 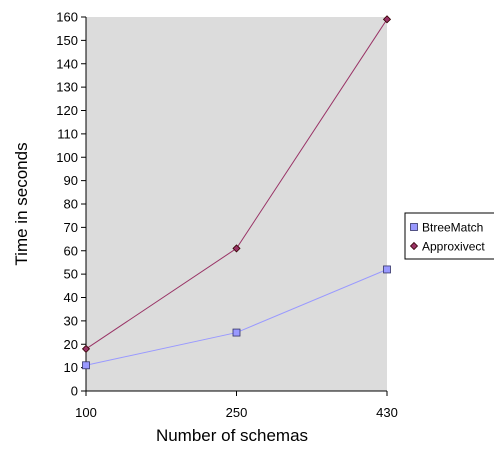 What do you see at coordinates (67, 63) in the screenshot?
I see `y-tick-label: 140` at bounding box center [67, 63].